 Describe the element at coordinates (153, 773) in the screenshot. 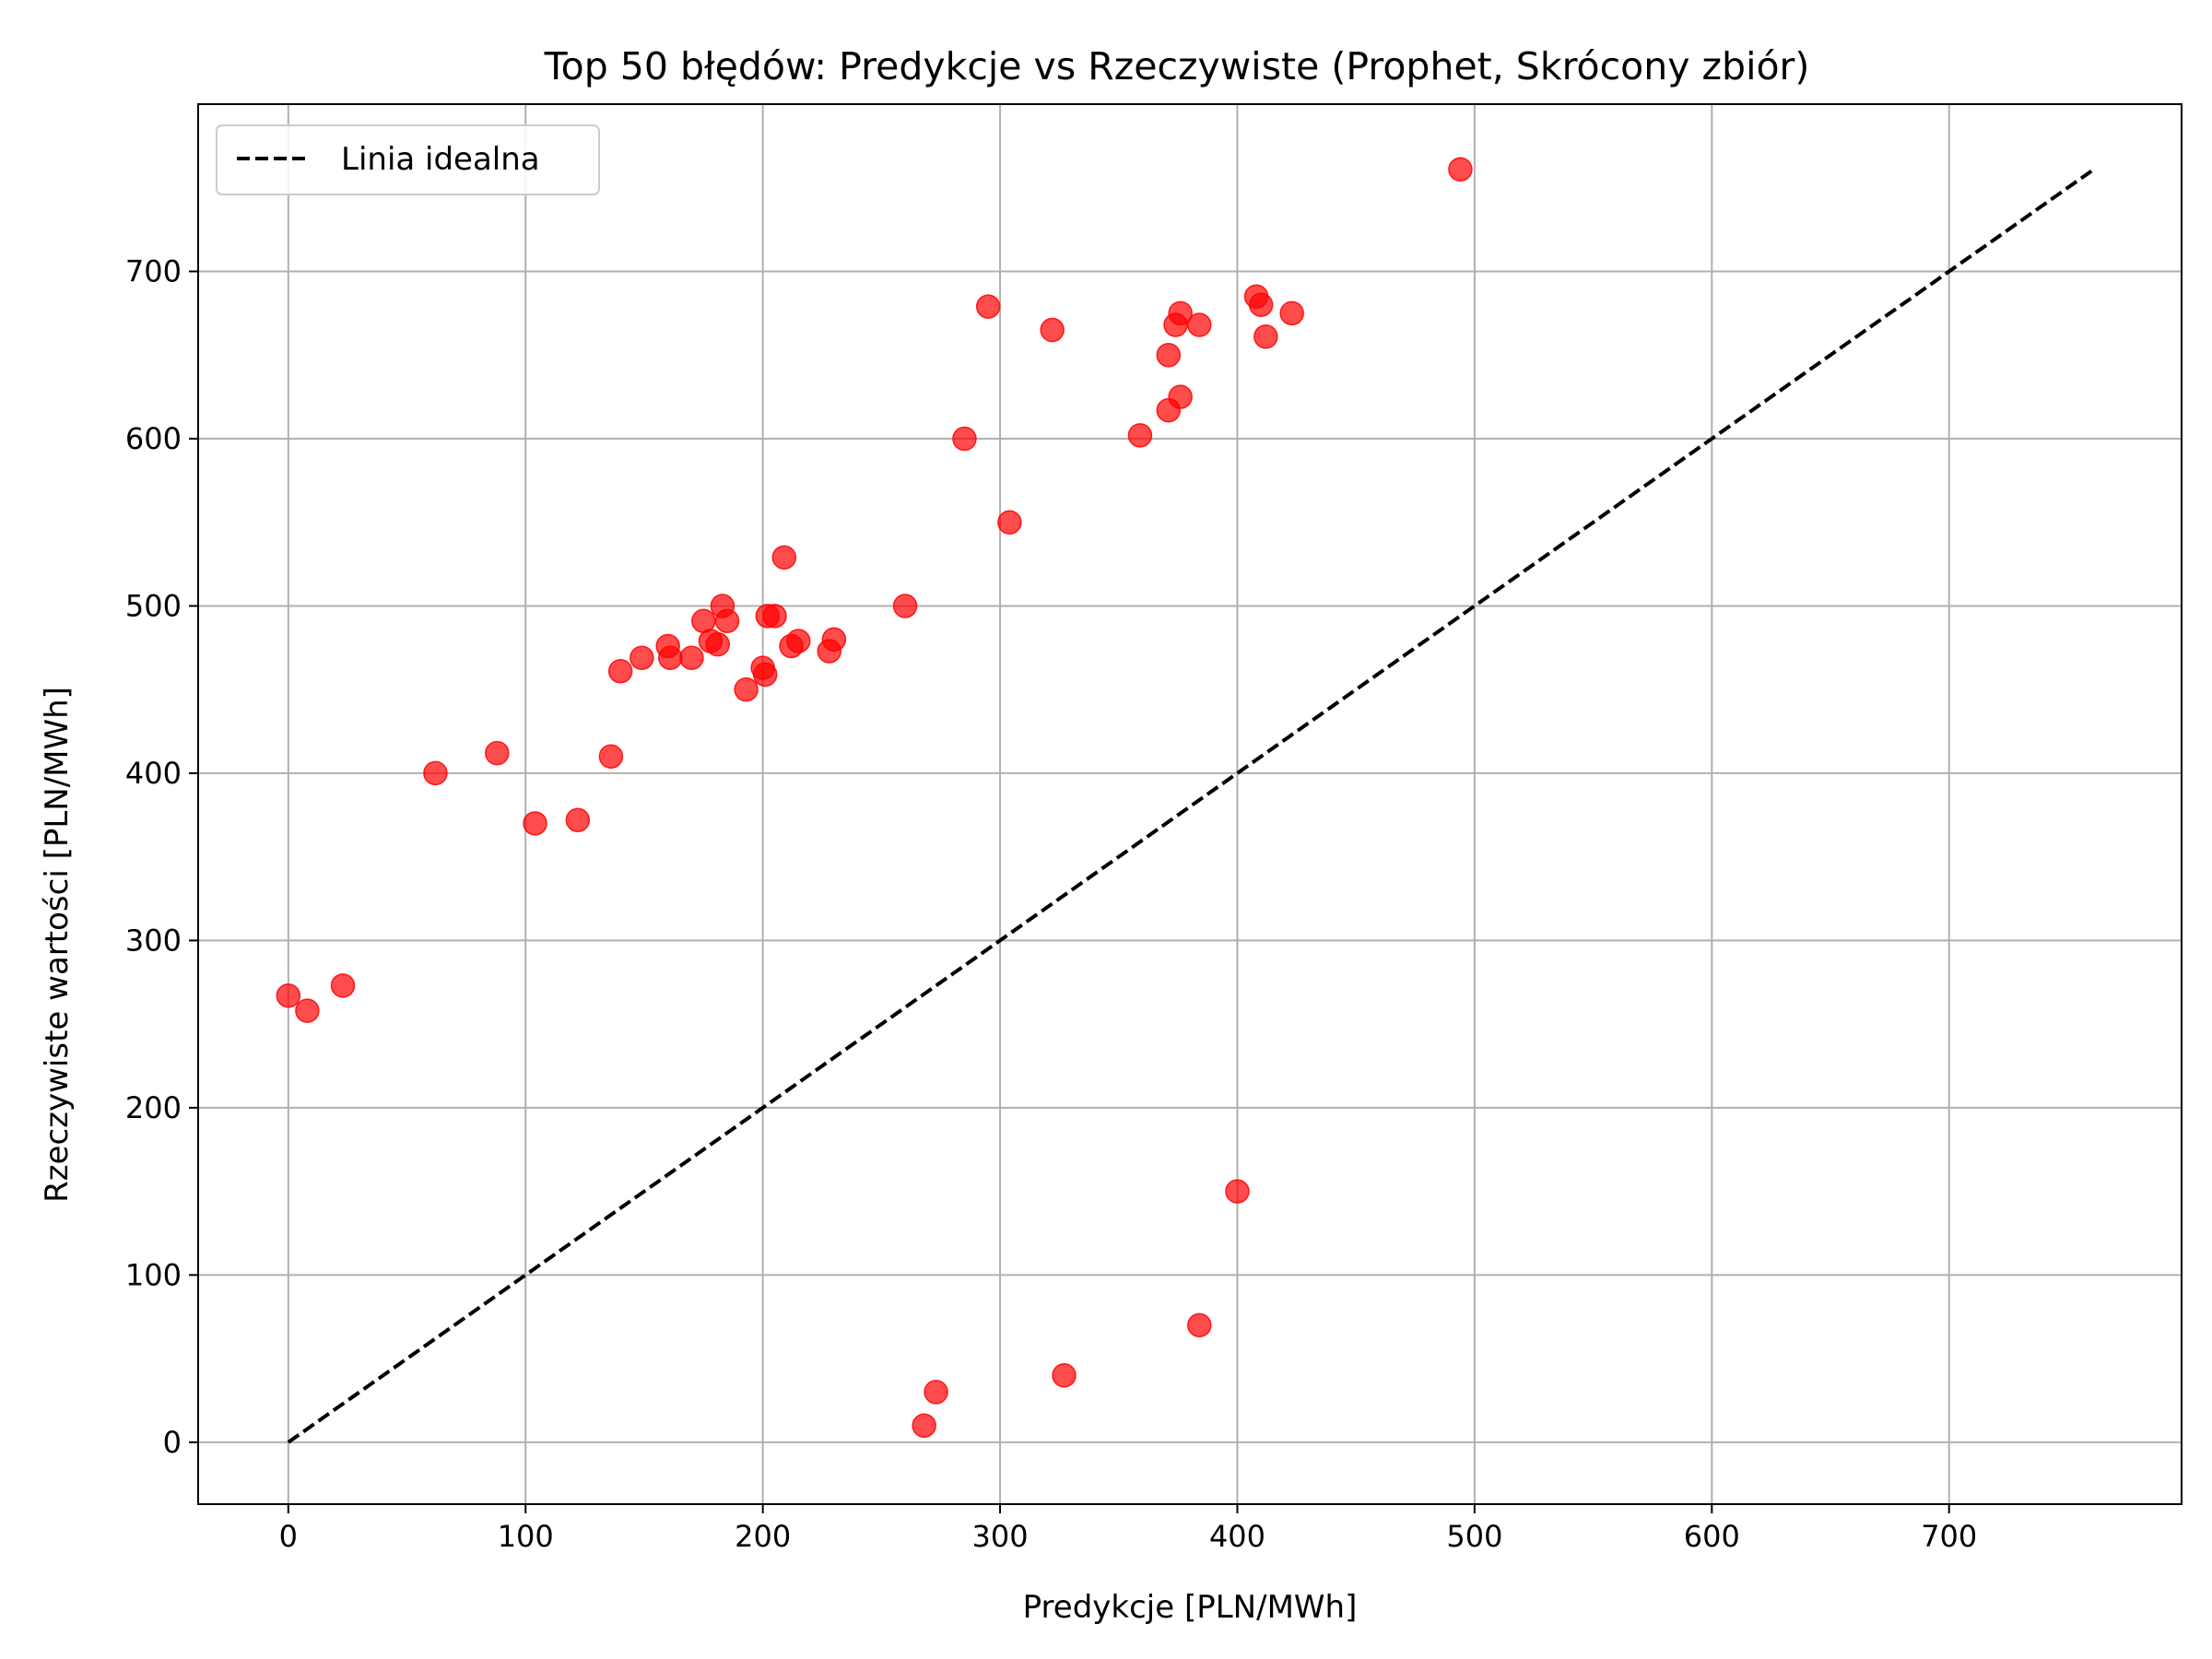

I see `y-tick-label: 400` at that location.